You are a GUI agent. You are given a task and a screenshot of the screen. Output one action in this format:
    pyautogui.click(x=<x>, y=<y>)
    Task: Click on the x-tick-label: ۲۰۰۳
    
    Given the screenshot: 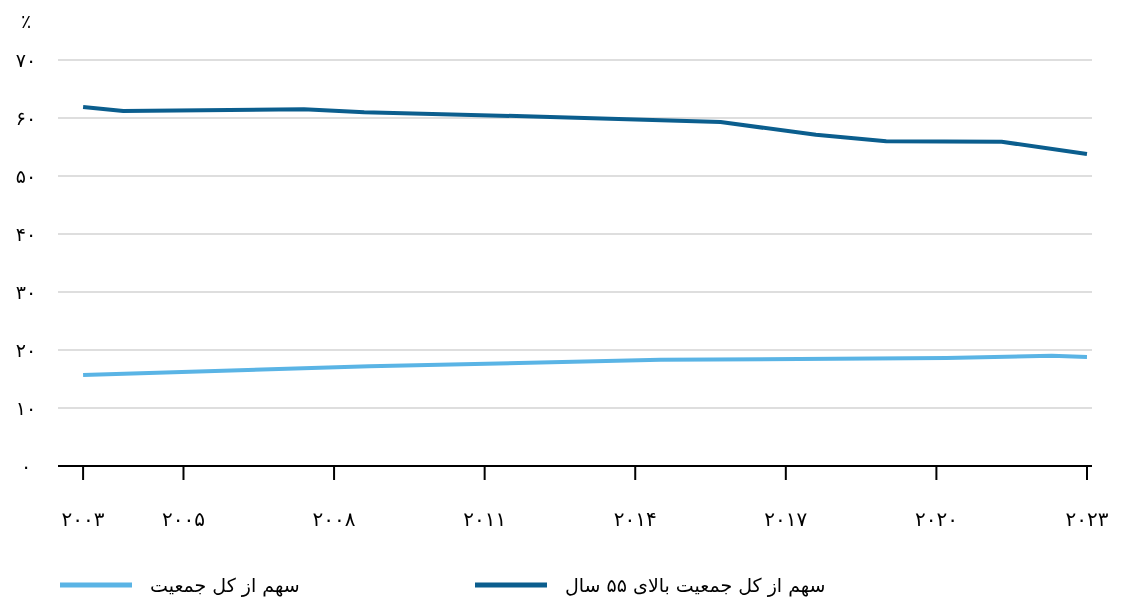 What is the action you would take?
    pyautogui.click(x=83, y=519)
    